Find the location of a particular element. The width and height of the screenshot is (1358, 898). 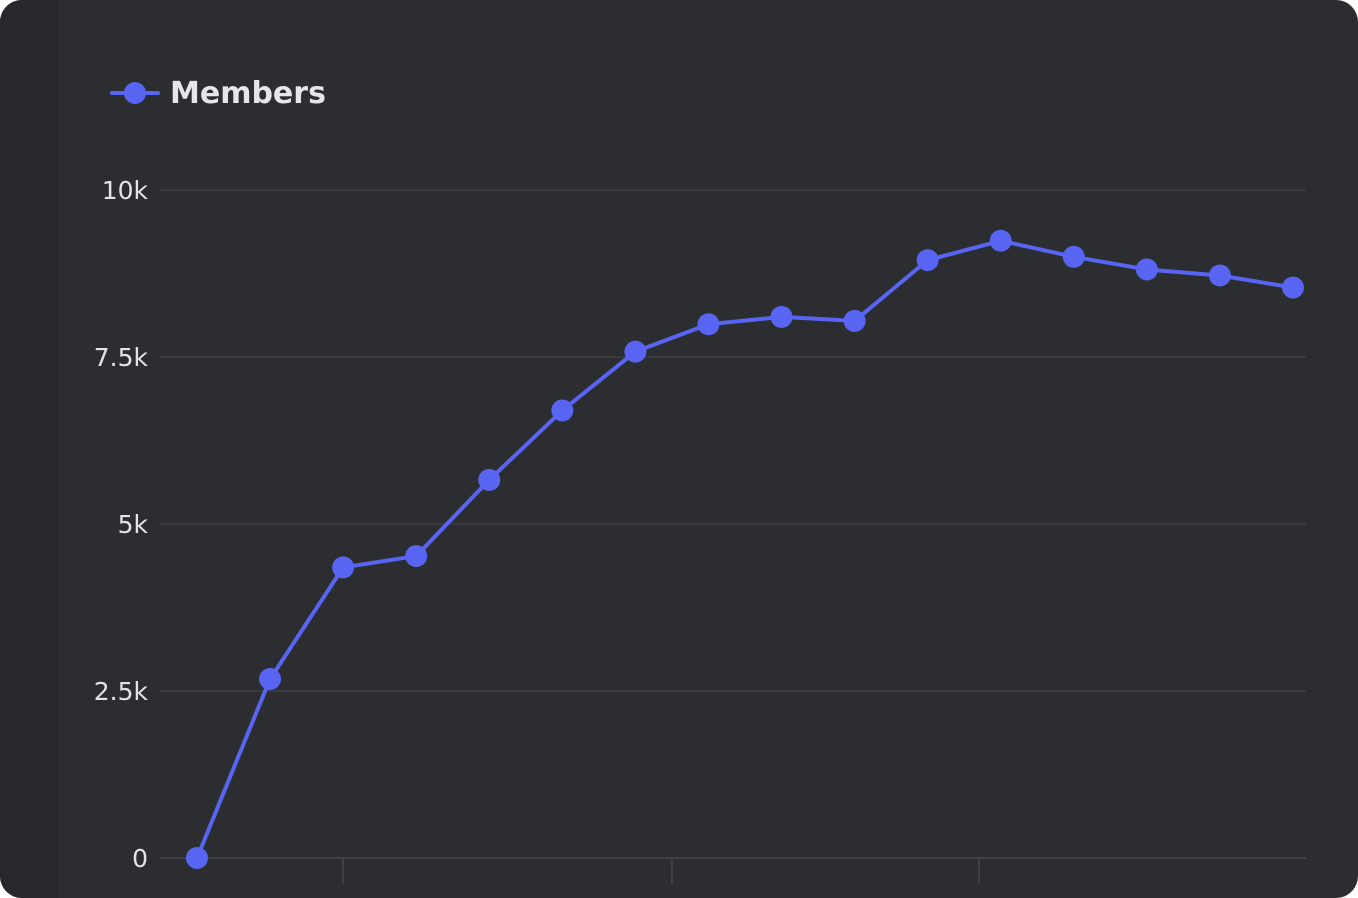

y-tick-label: 0 is located at coordinates (140, 858).